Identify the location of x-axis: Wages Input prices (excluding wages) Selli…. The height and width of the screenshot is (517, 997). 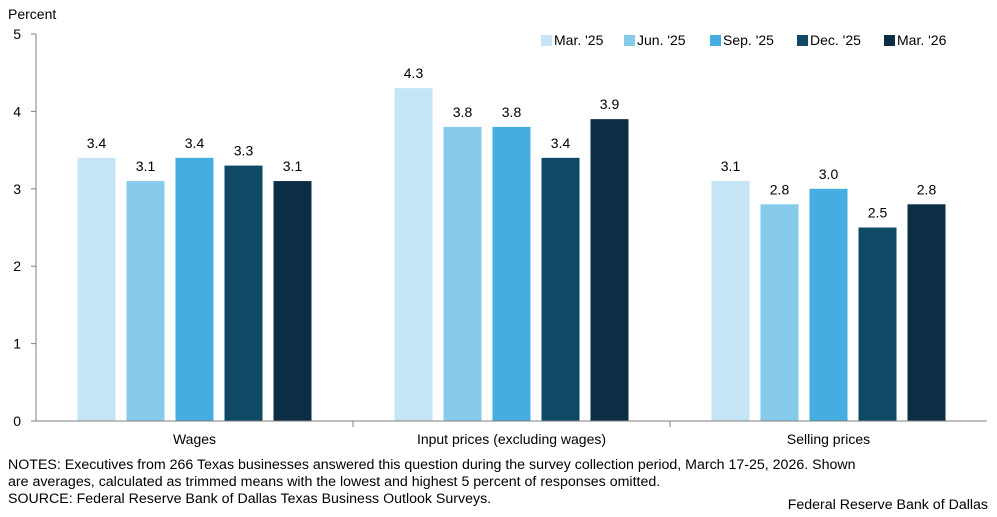
(511, 433).